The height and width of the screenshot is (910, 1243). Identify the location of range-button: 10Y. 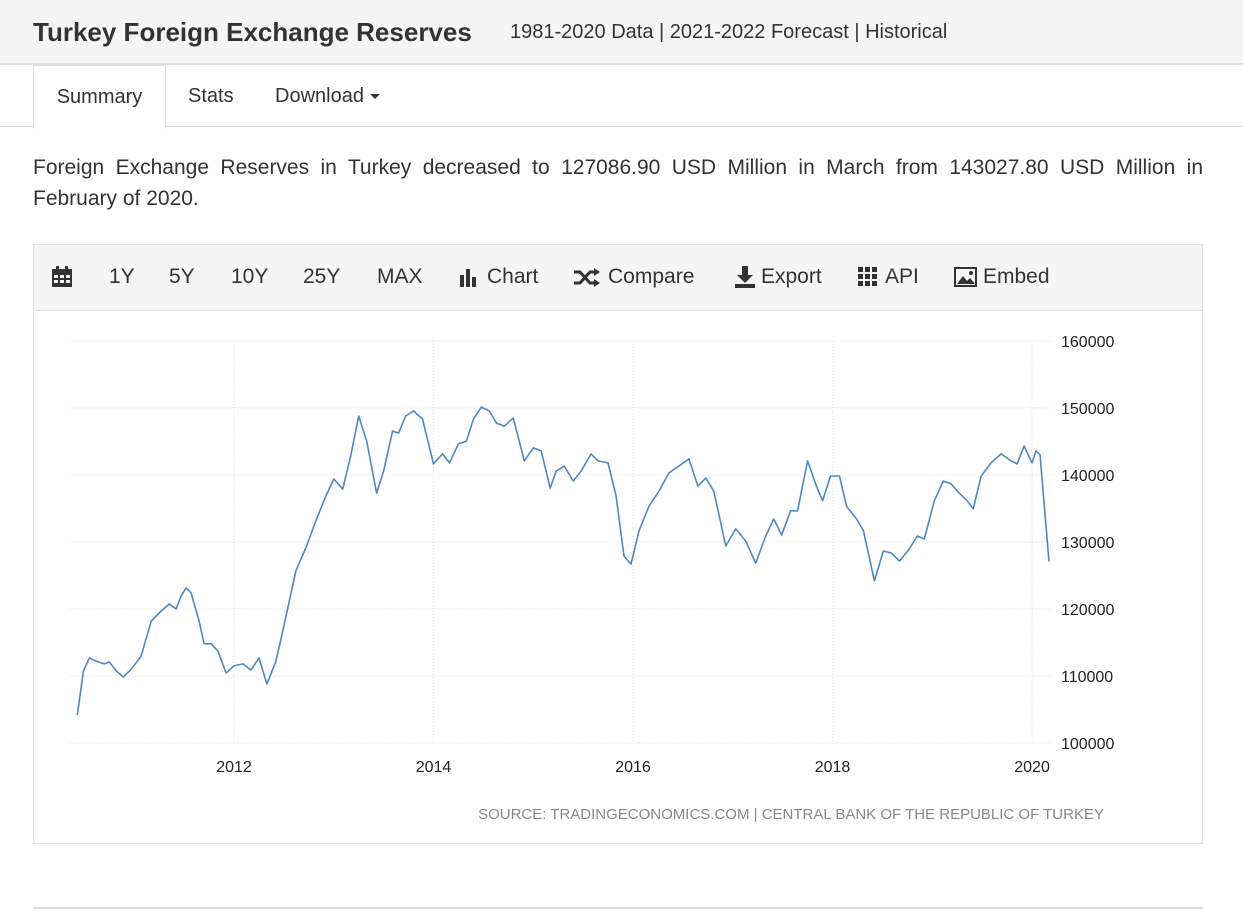
(250, 276).